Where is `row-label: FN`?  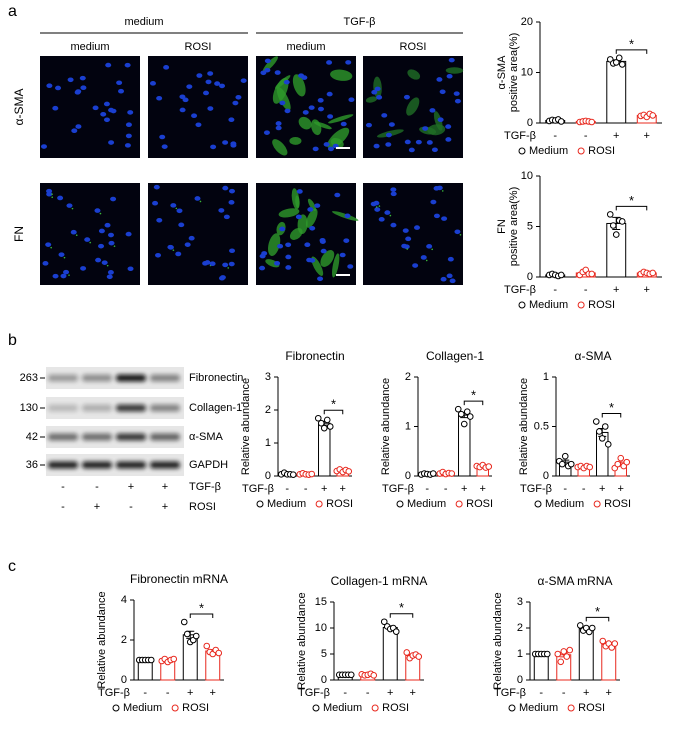 row-label: FN is located at coordinates (19, 234).